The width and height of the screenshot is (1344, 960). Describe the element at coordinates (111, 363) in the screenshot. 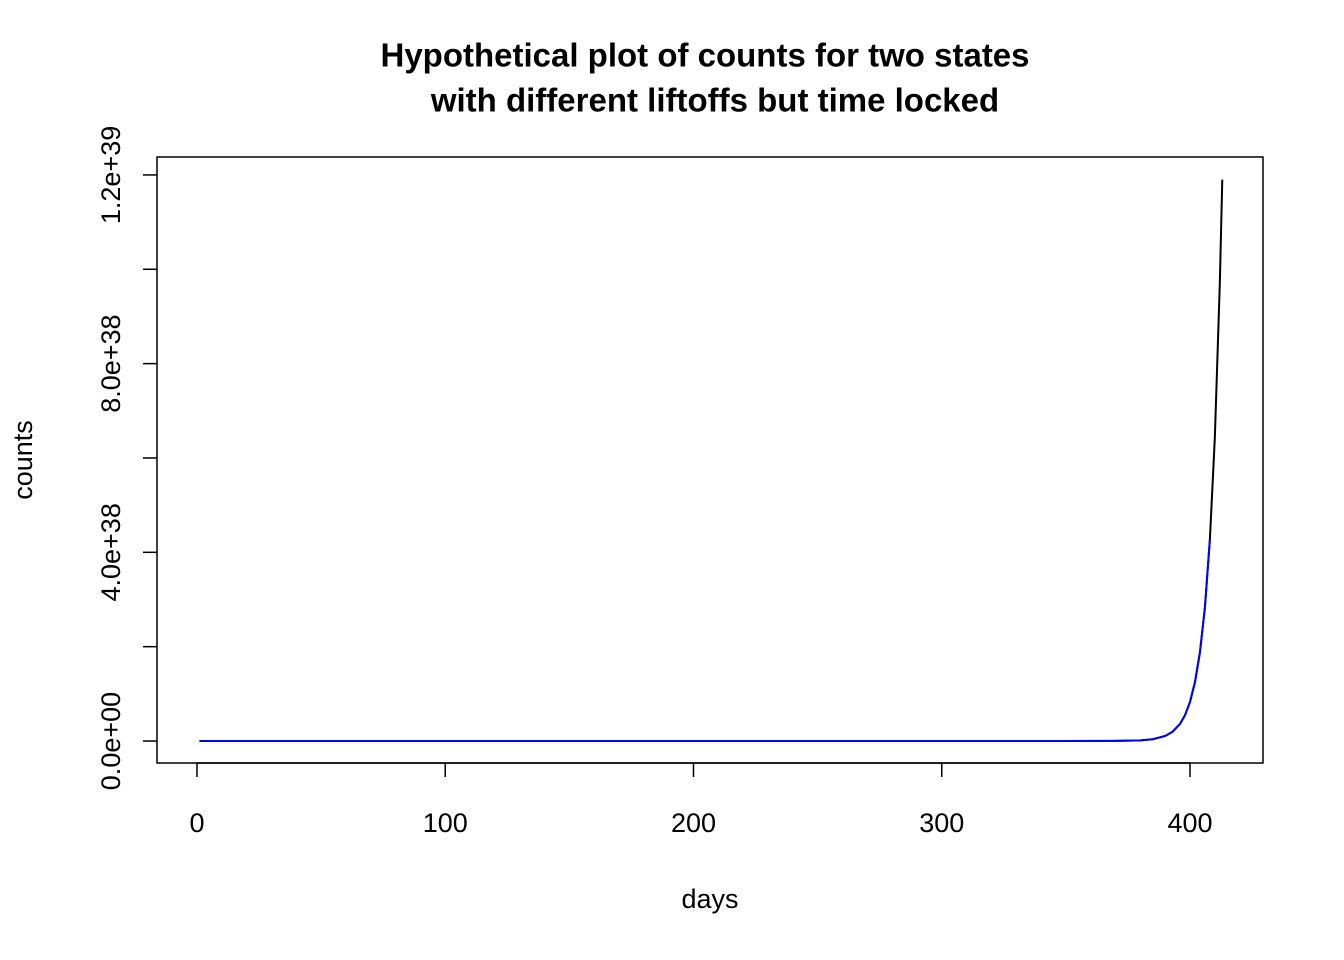

I see `y-tick-label: 8.0e+38` at that location.